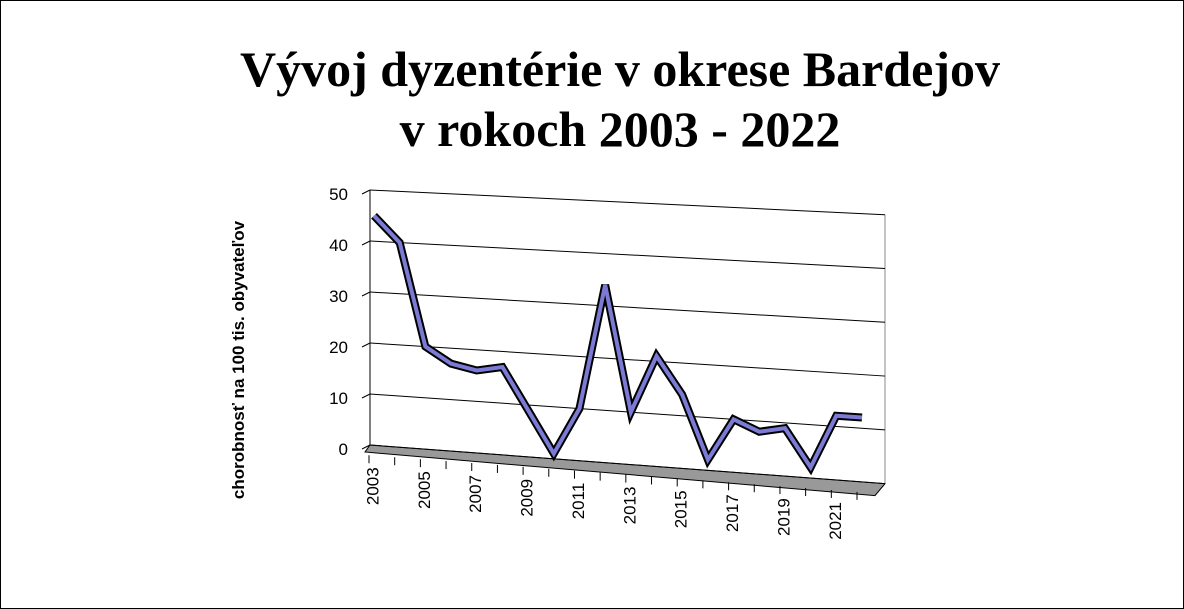 Image resolution: width=1184 pixels, height=609 pixels. I want to click on y-tick-label: 50, so click(338, 194).